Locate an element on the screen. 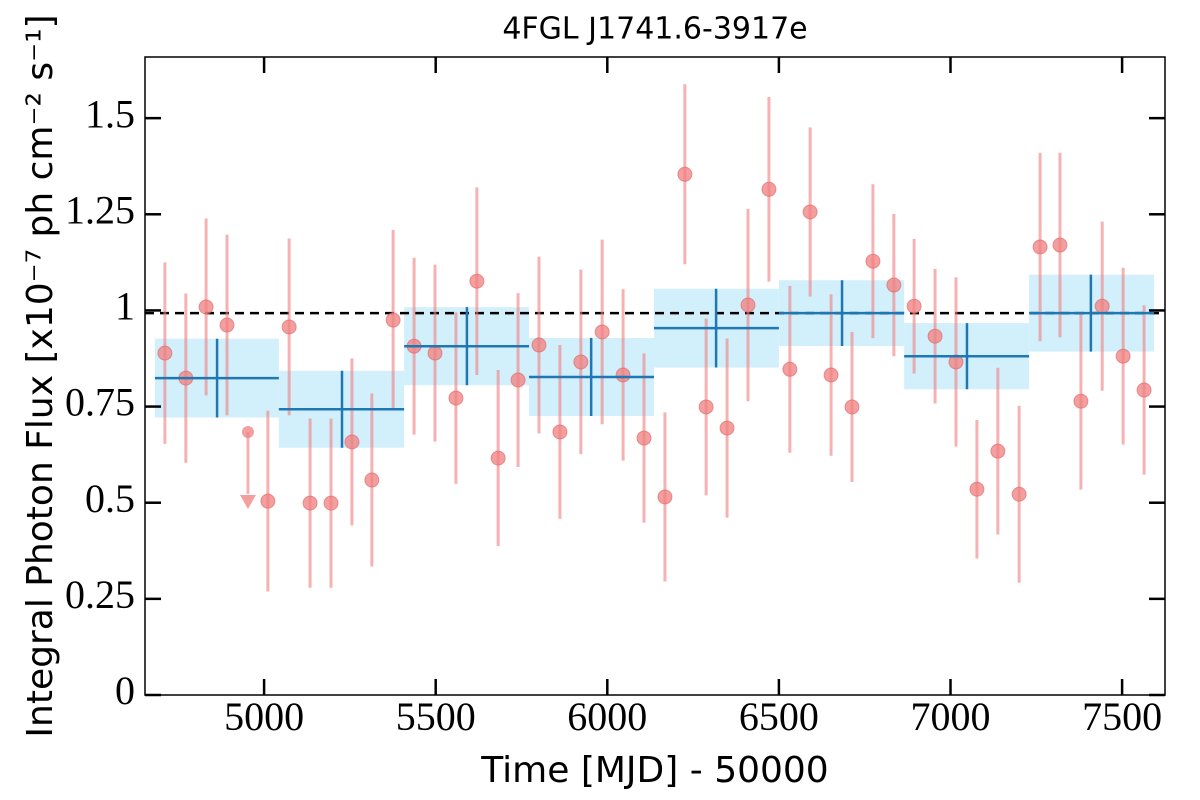 The height and width of the screenshot is (800, 1200). y-tick-label: 0.75 is located at coordinates (100, 402).